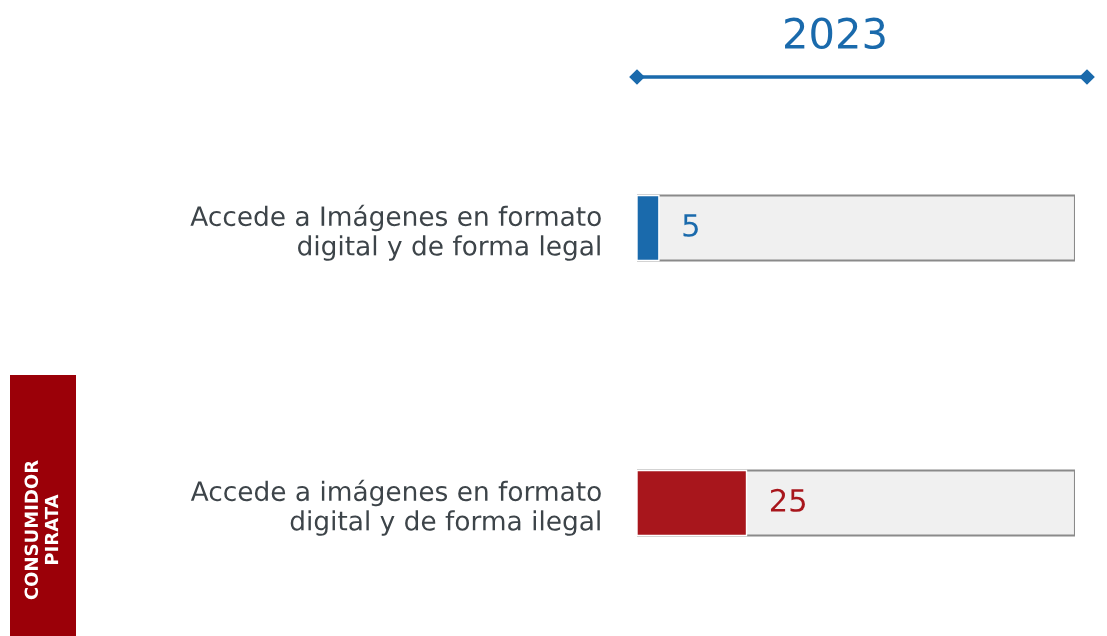 The height and width of the screenshot is (636, 1107). Describe the element at coordinates (835, 33) in the screenshot. I see `chart-title: 2023` at that location.